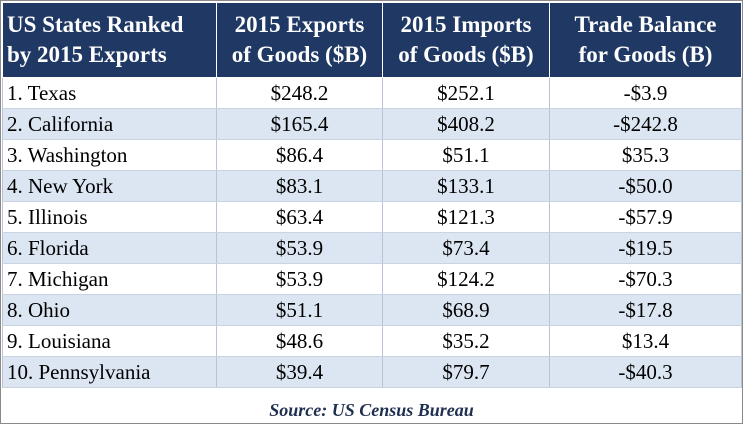 The width and height of the screenshot is (743, 424). What do you see at coordinates (299, 155) in the screenshot?
I see `value-cell: $86.4` at bounding box center [299, 155].